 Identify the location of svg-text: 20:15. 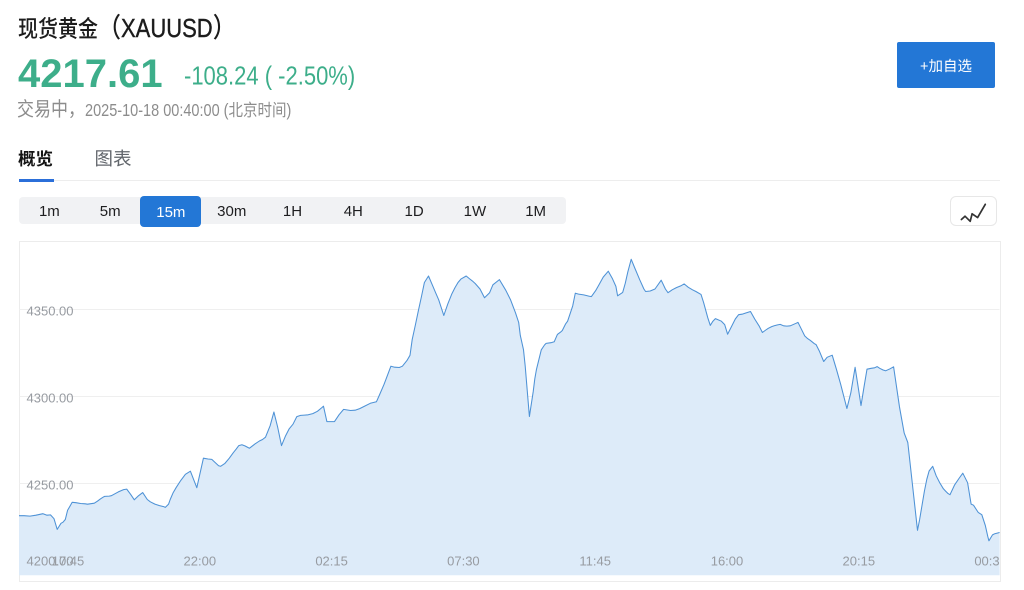
(859, 561).